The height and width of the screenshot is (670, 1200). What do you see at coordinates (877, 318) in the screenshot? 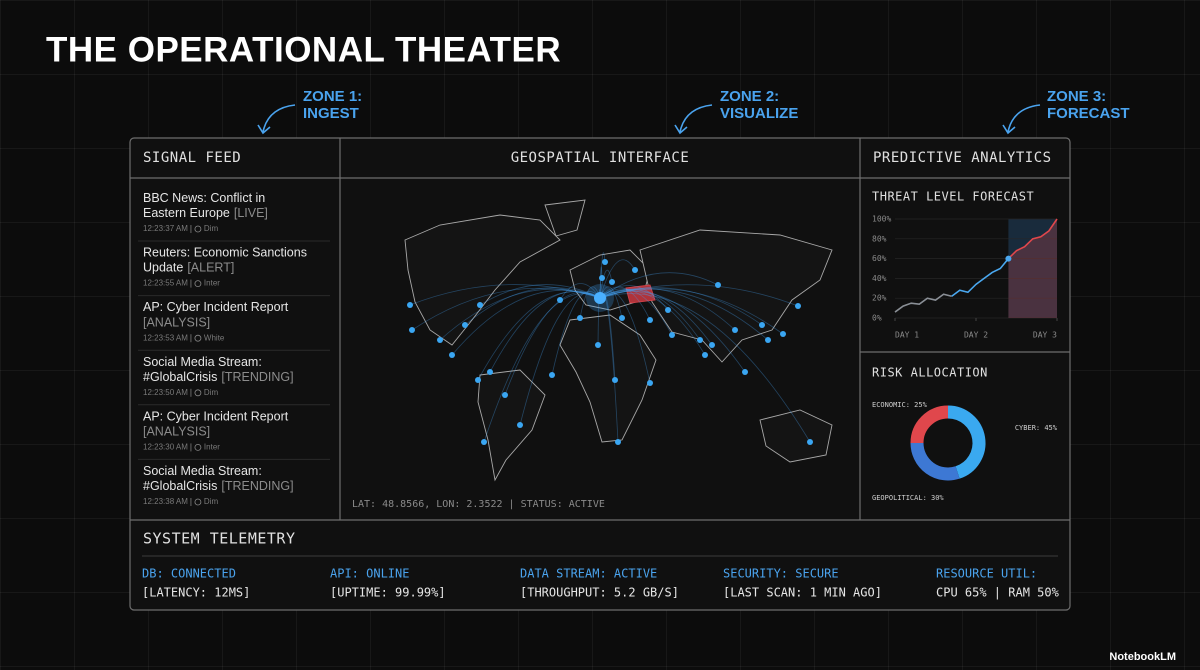
I see `y-tick-label: 0%` at bounding box center [877, 318].